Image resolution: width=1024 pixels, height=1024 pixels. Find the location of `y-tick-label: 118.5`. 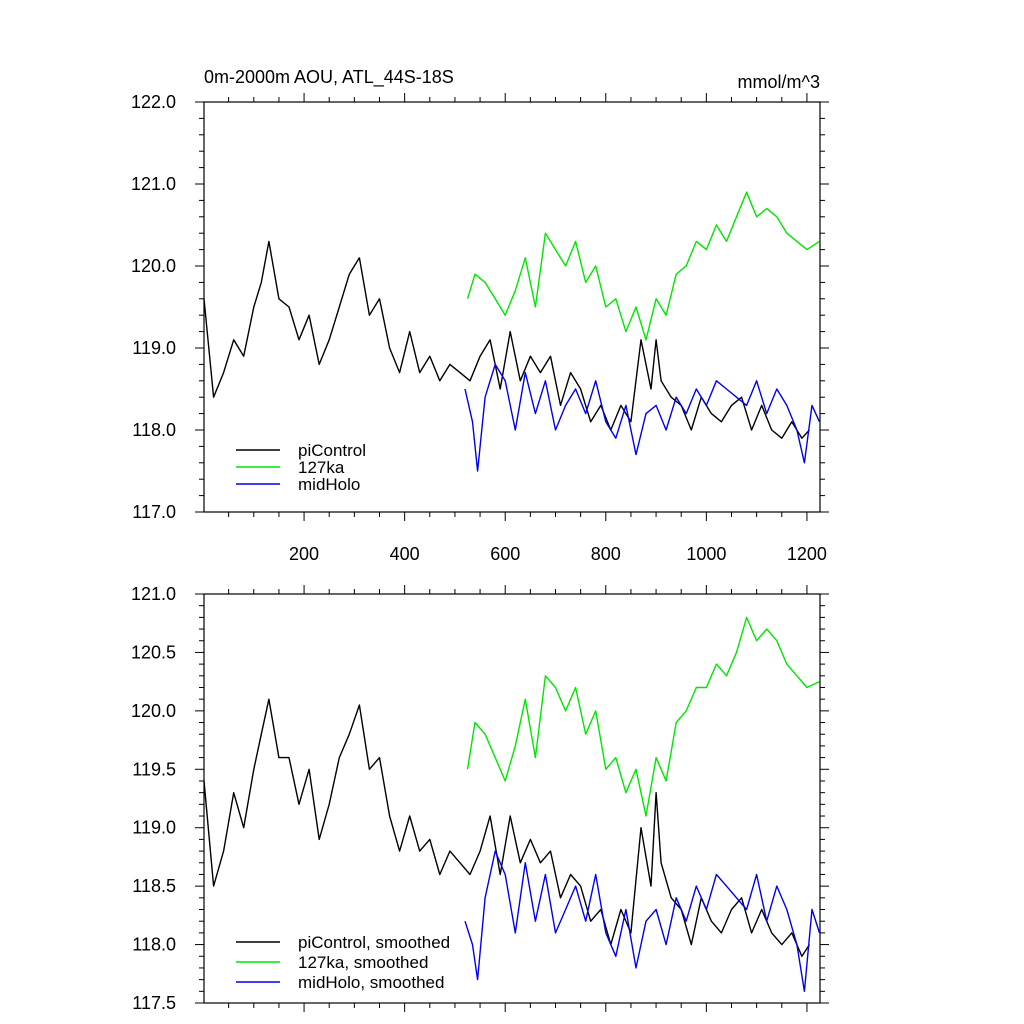

y-tick-label: 118.5 is located at coordinates (154, 886).